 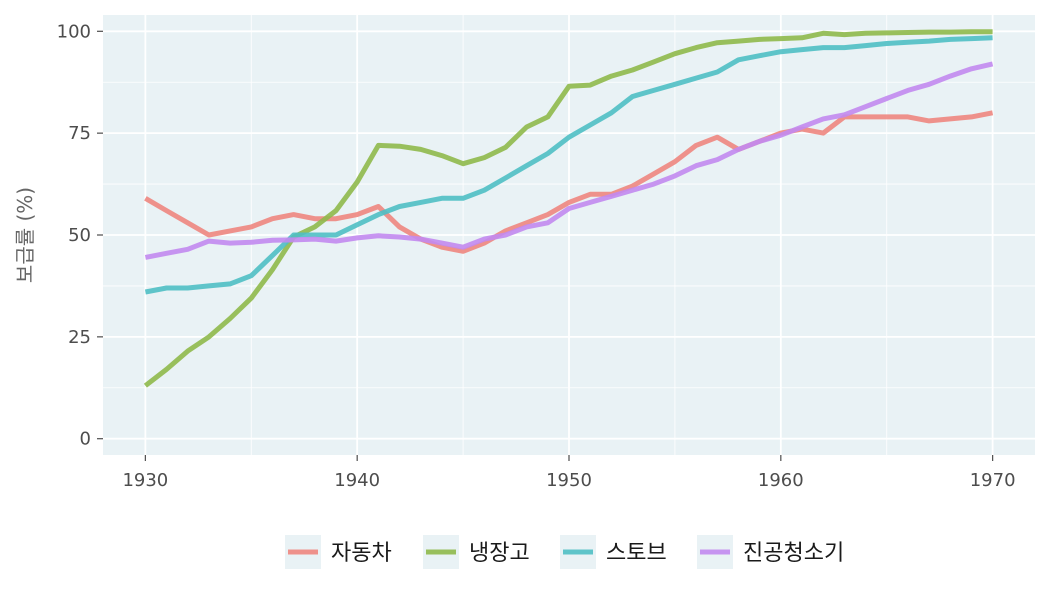 I want to click on y-tick-label: 0, so click(x=85, y=439).